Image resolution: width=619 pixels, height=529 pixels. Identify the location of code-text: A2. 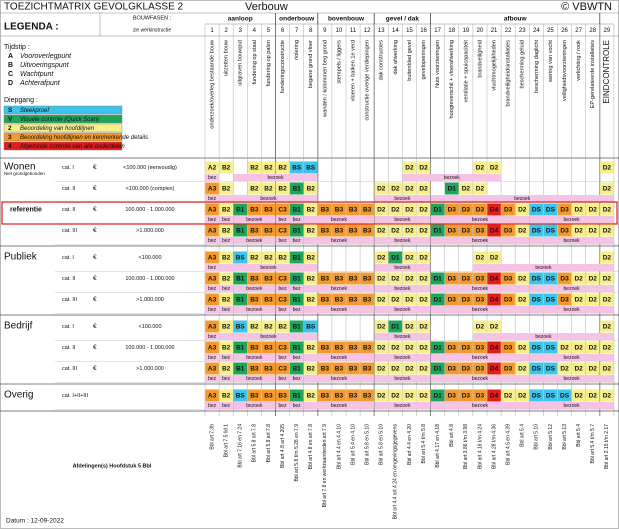
(212, 168).